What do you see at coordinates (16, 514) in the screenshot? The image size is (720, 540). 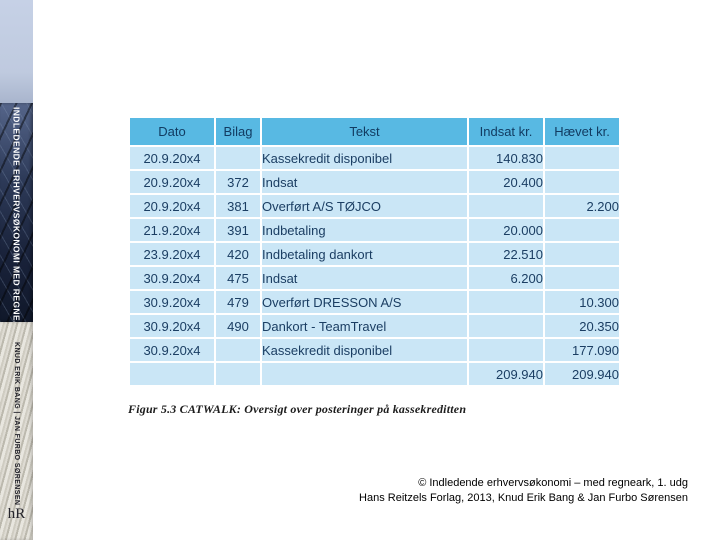 I see `publisher-logo: hR` at bounding box center [16, 514].